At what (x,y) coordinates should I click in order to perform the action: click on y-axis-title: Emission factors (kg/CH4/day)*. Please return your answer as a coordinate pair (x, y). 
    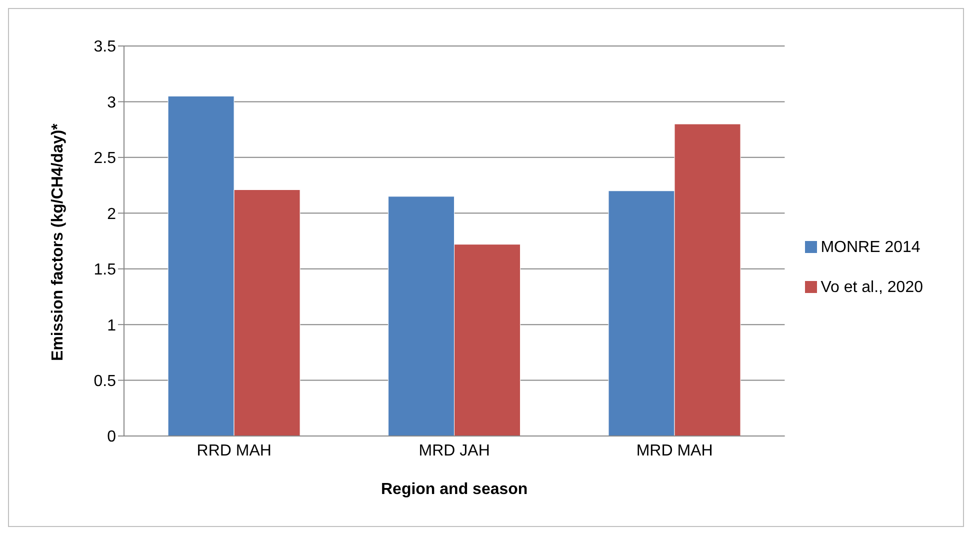
    Looking at the image, I should click on (58, 241).